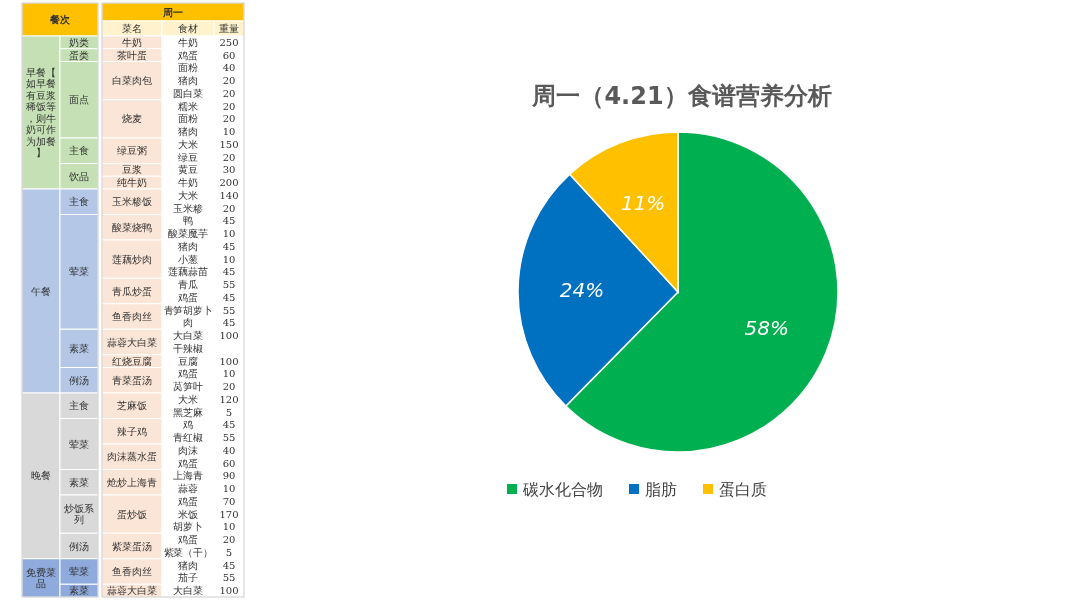 The width and height of the screenshot is (1080, 608). I want to click on text: 青菜蛋汤, so click(132, 380).